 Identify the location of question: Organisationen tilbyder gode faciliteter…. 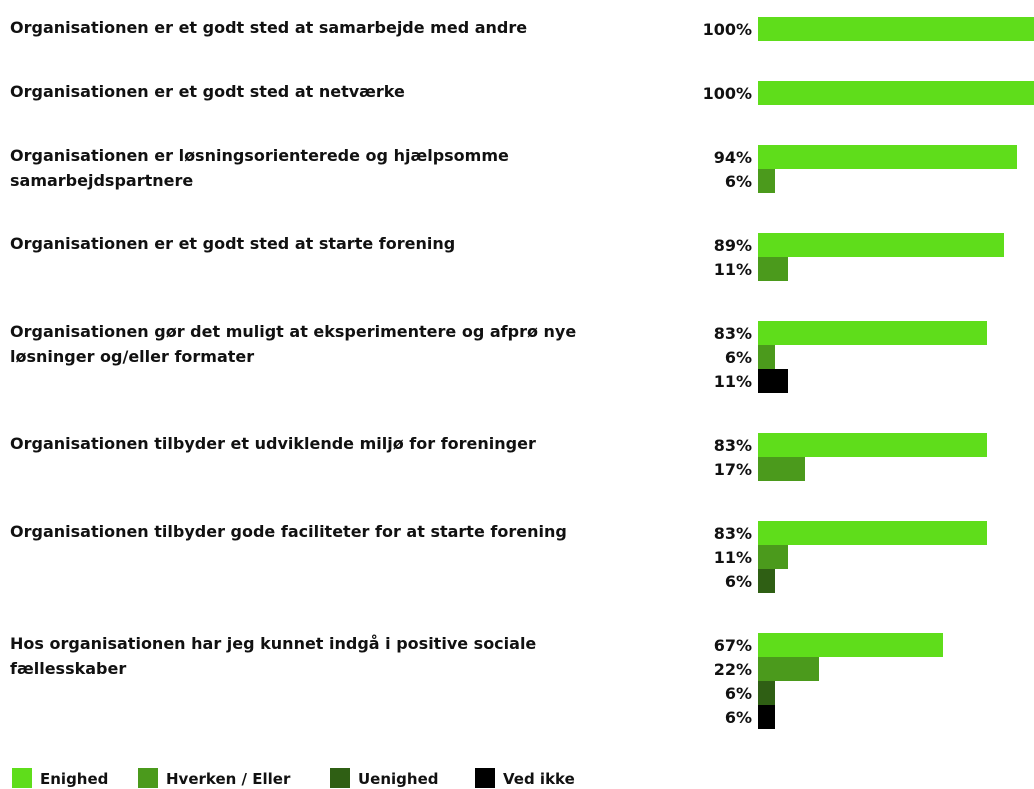
(288, 531).